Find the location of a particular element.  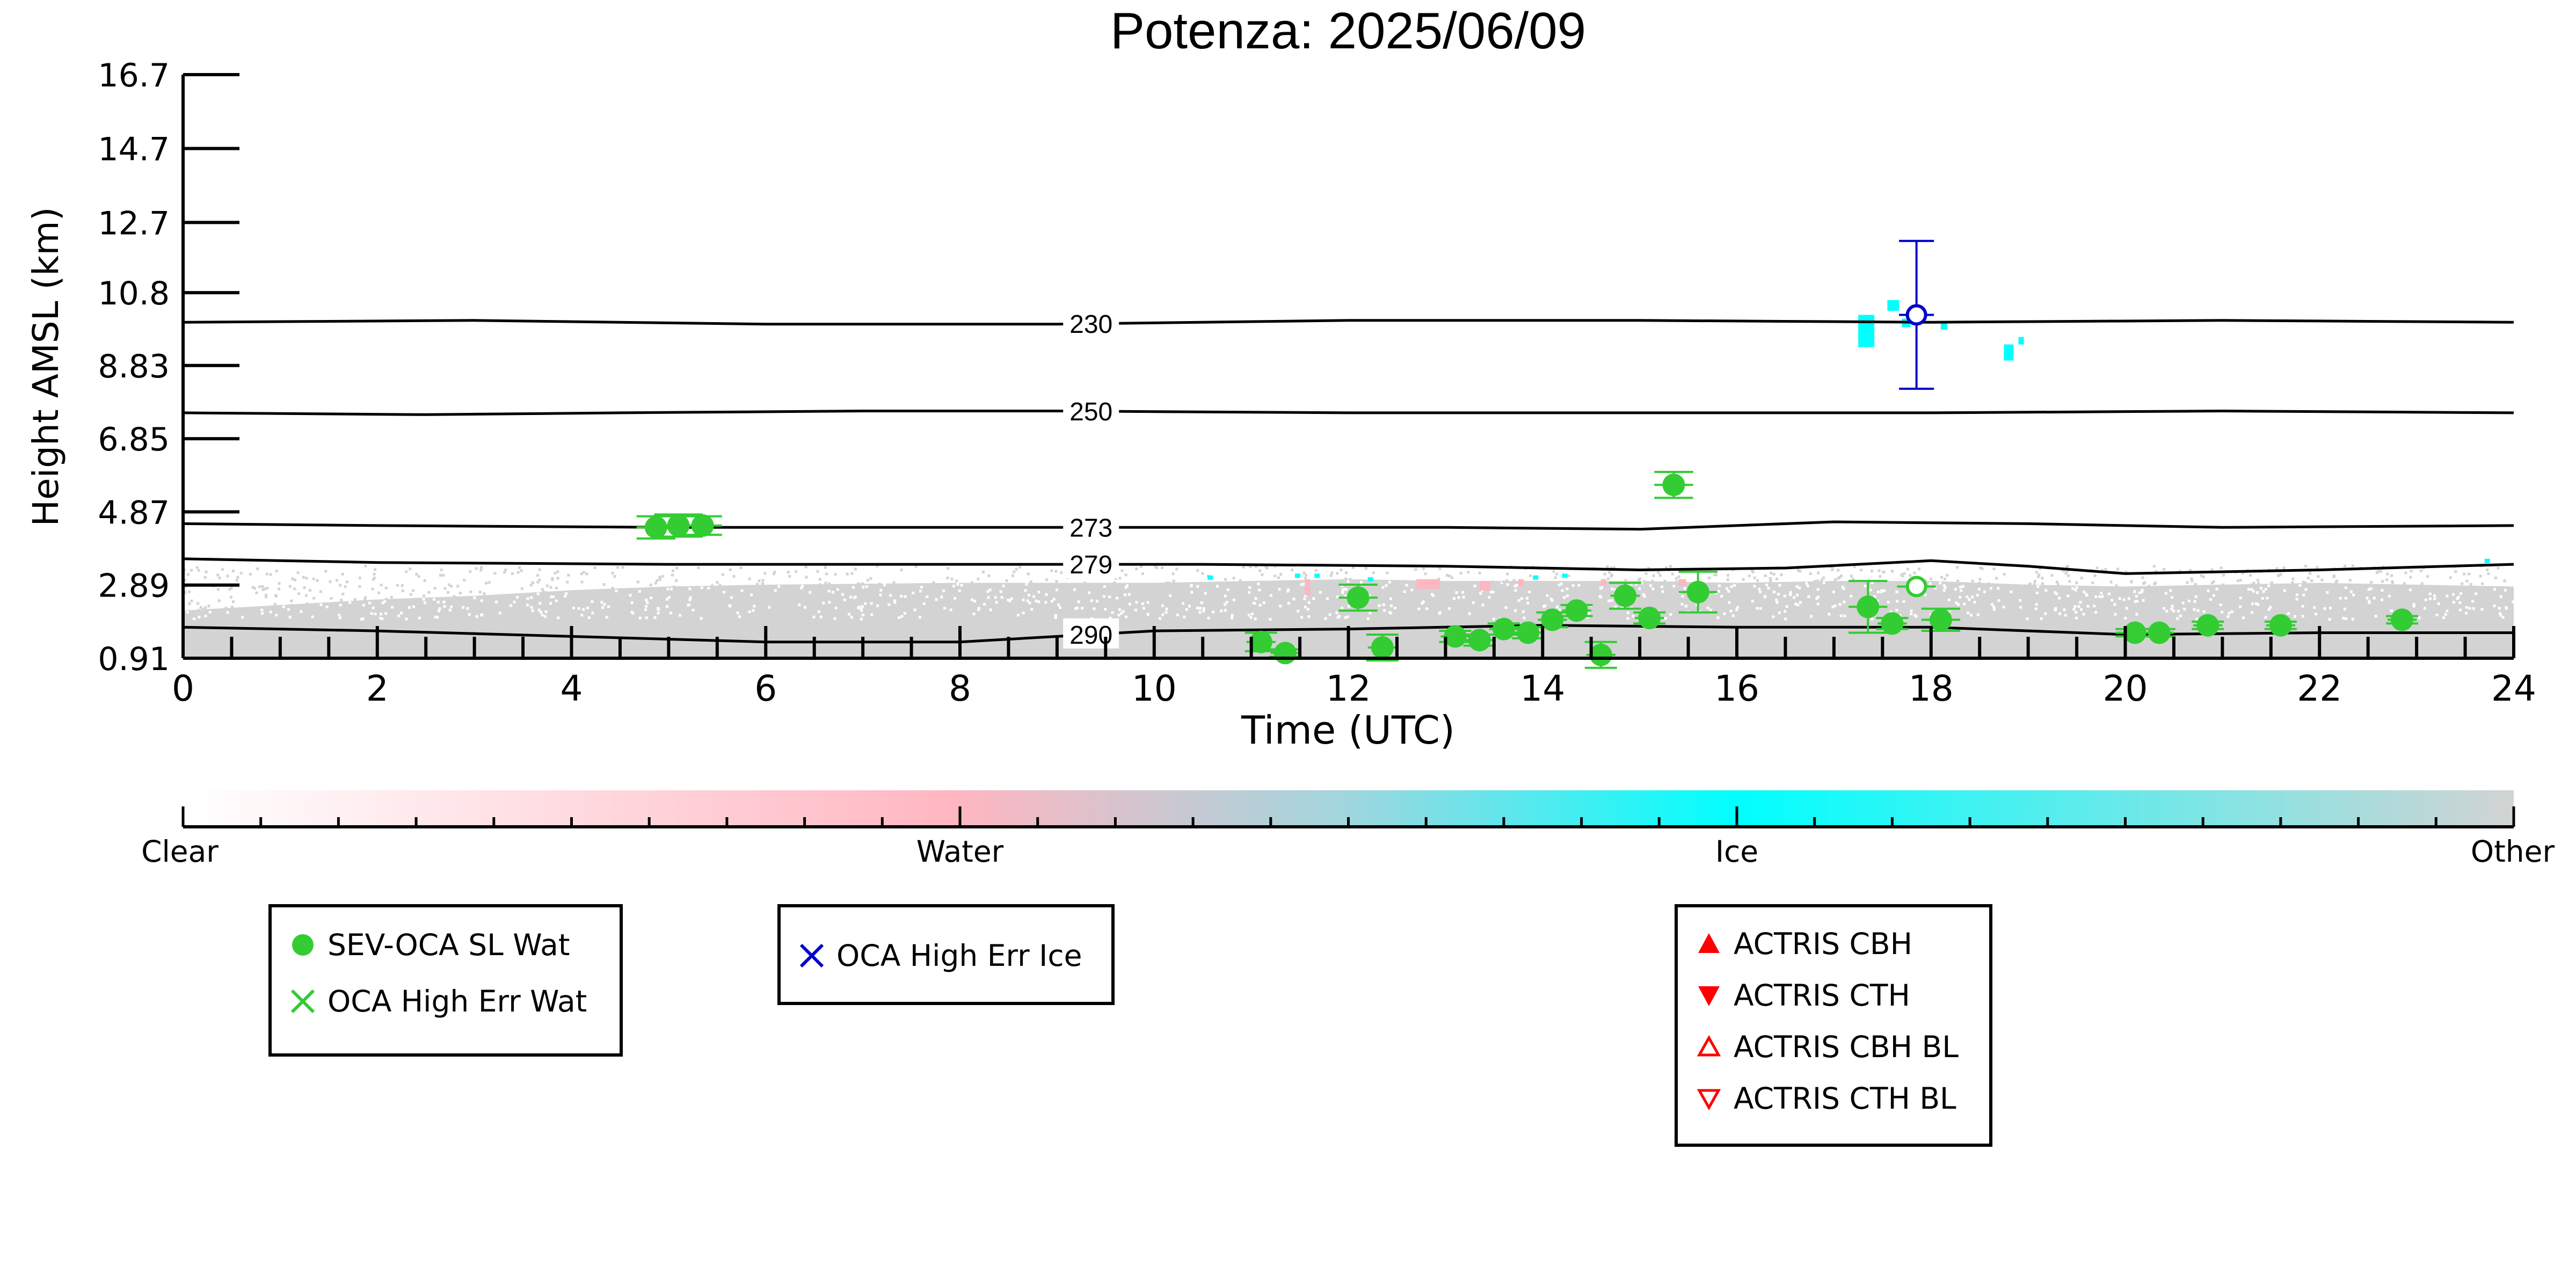

x-tick-label: 2 is located at coordinates (377, 688).